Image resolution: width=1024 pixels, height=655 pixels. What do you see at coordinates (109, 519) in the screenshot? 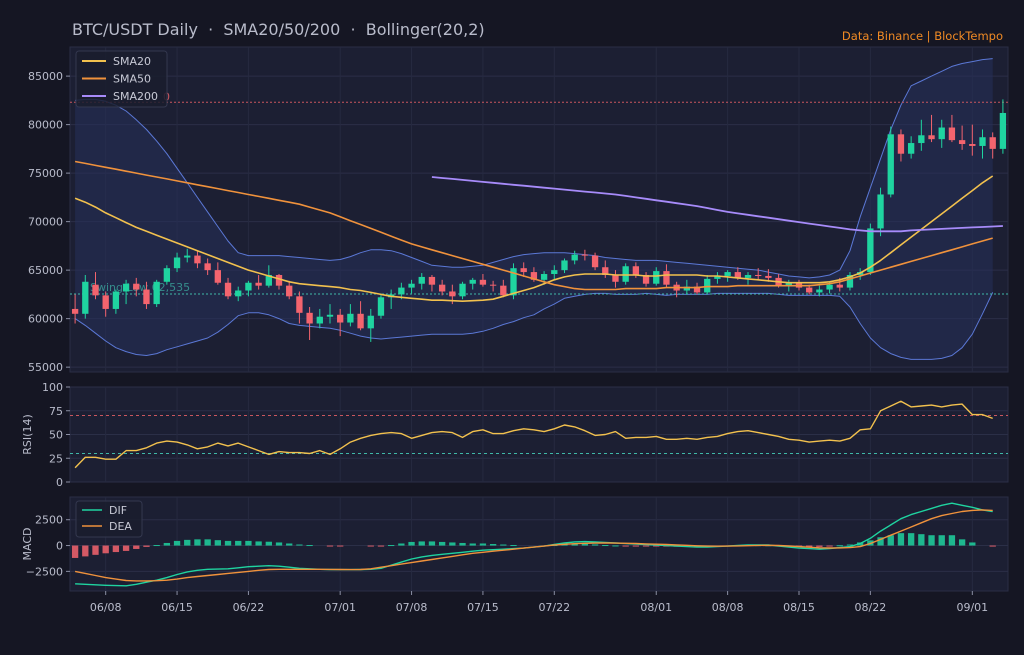
I see `macd-legend: DIF DEA` at bounding box center [109, 519].